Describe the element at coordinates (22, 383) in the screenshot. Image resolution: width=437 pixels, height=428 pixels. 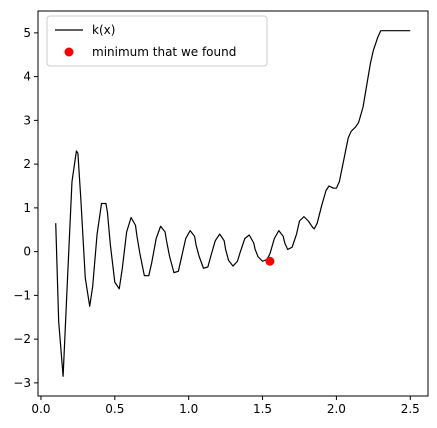
I see `y-tick-label: −3` at that location.